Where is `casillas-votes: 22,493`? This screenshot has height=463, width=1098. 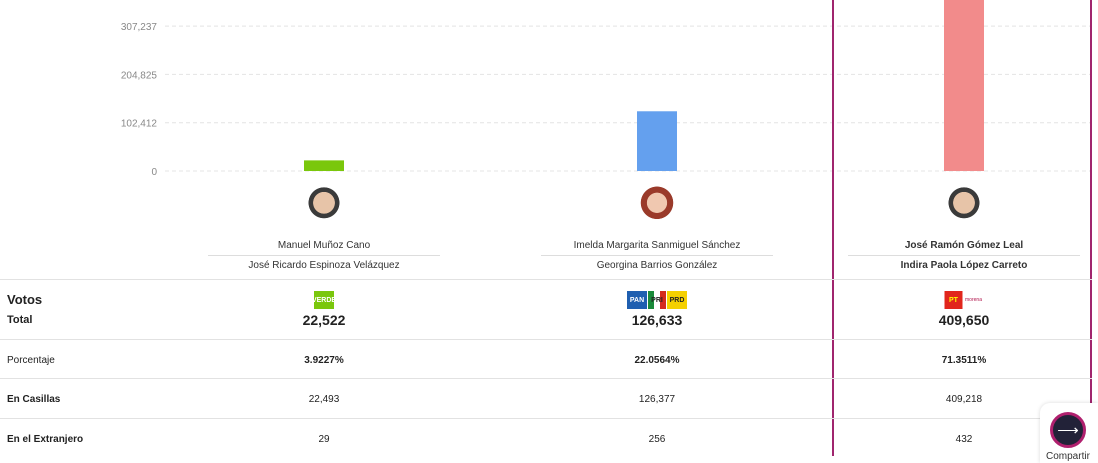 casillas-votes: 22,493 is located at coordinates (324, 399).